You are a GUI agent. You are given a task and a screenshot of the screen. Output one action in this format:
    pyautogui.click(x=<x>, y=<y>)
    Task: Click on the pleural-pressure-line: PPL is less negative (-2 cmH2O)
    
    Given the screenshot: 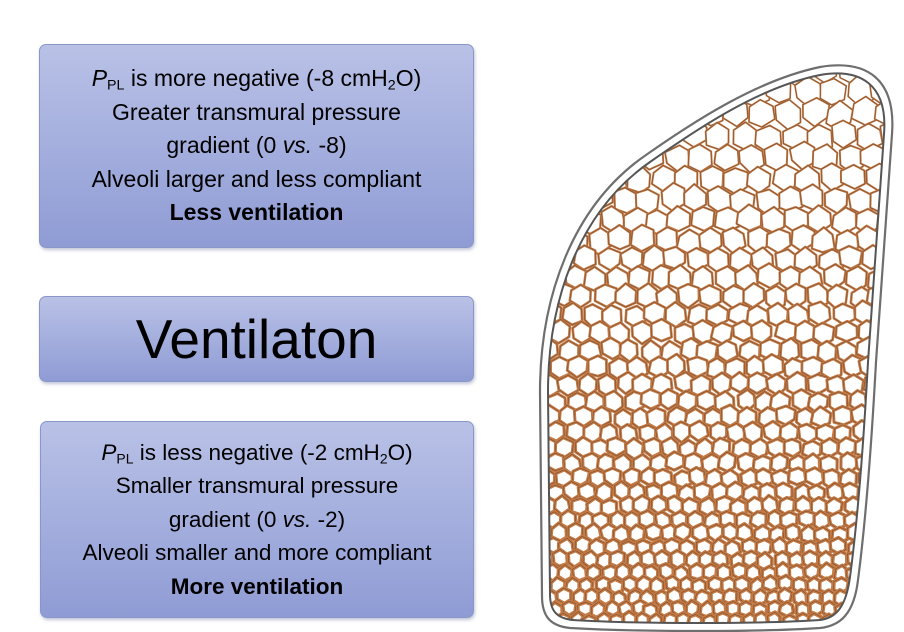 What is the action you would take?
    pyautogui.click(x=257, y=453)
    